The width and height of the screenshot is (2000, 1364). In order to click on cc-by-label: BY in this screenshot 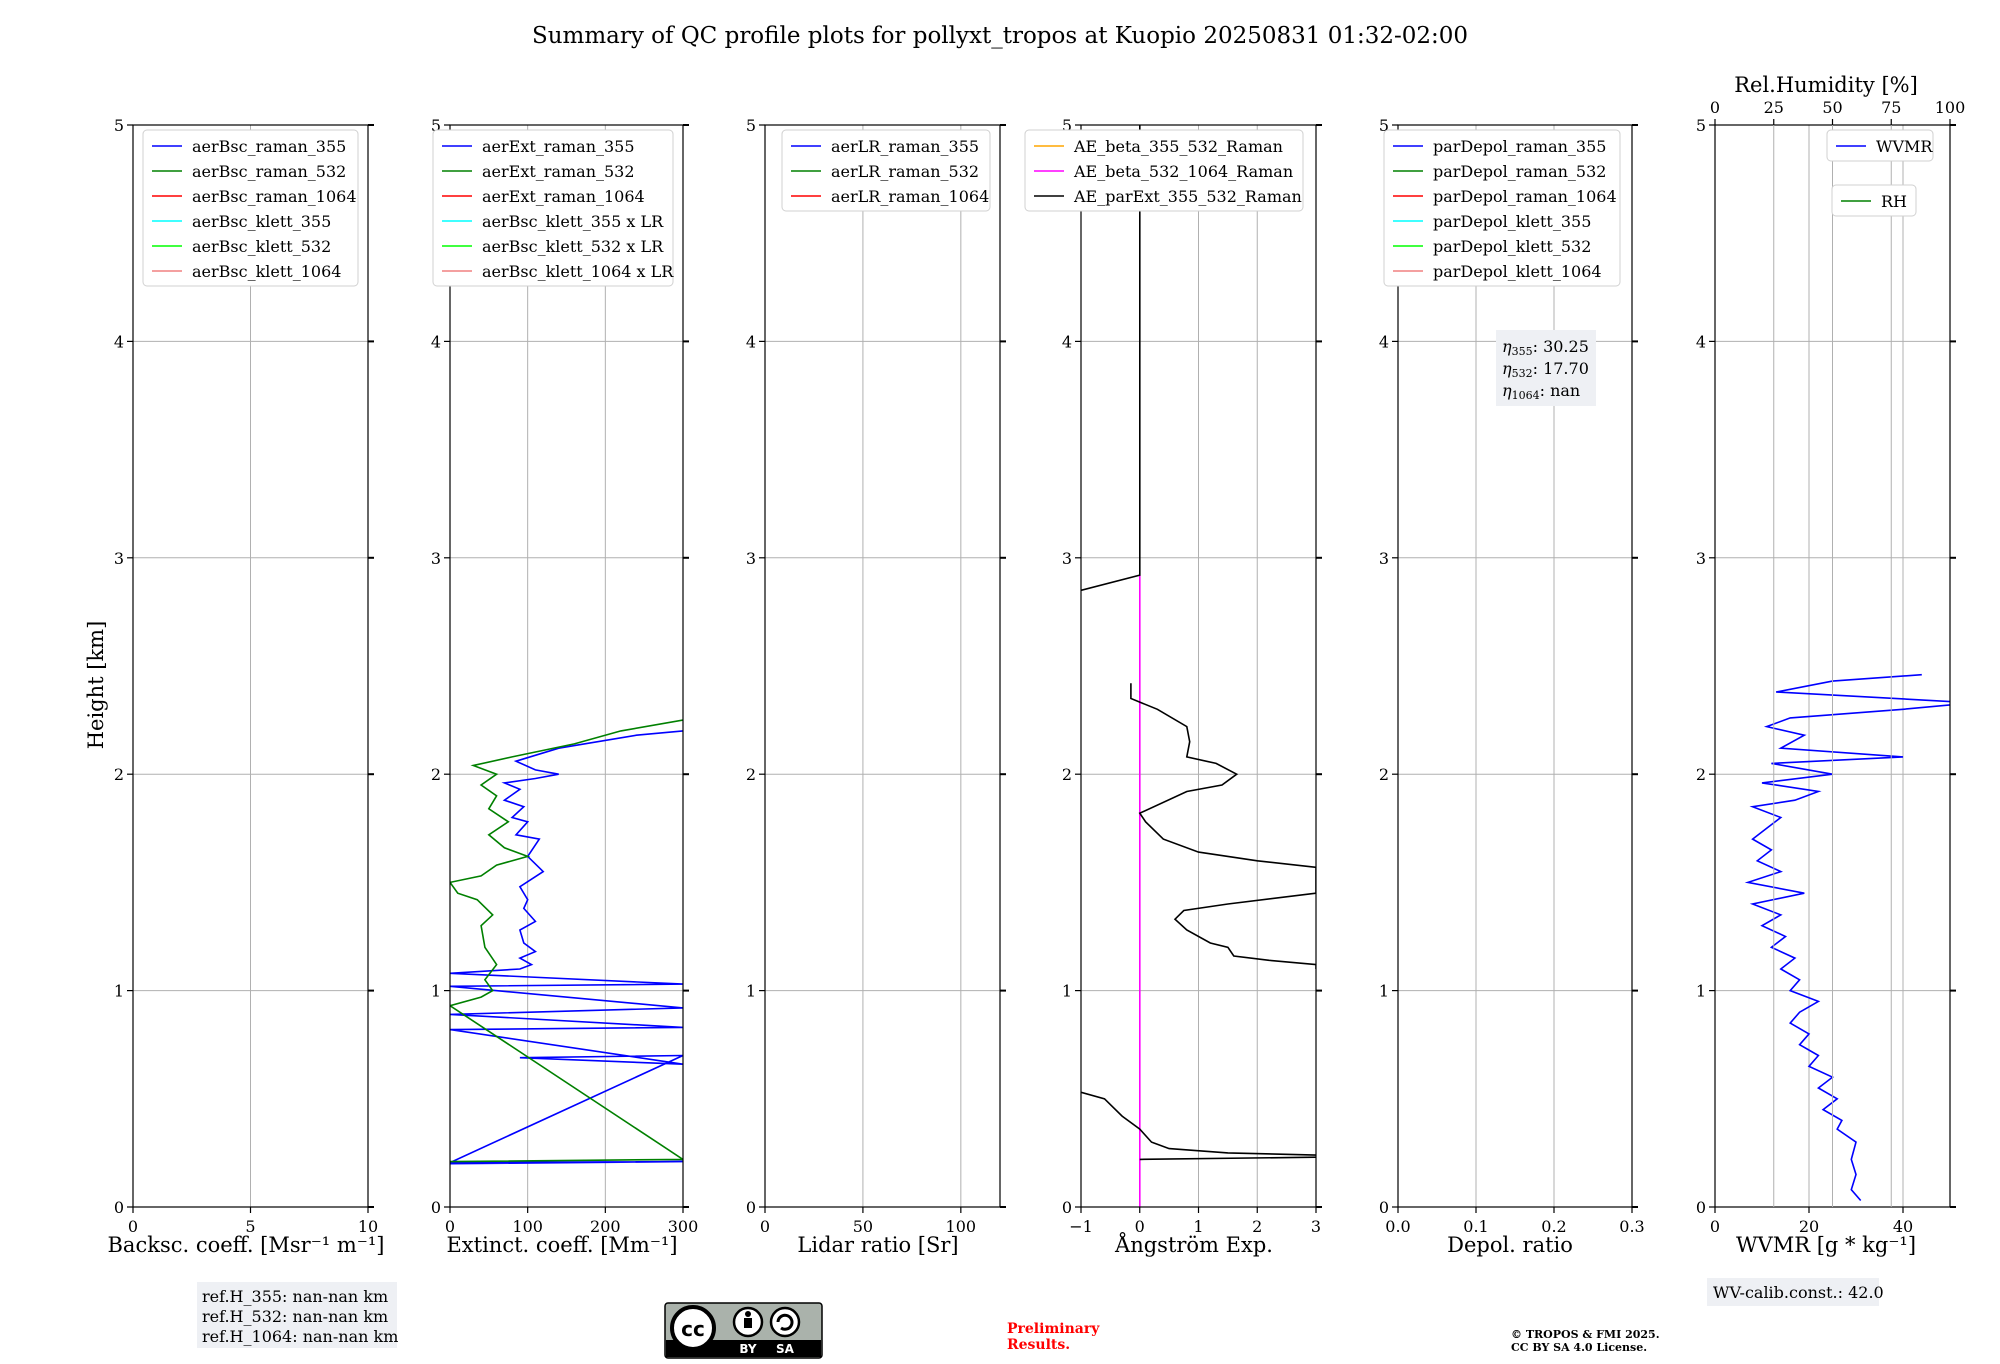, I will do `click(747, 1349)`.